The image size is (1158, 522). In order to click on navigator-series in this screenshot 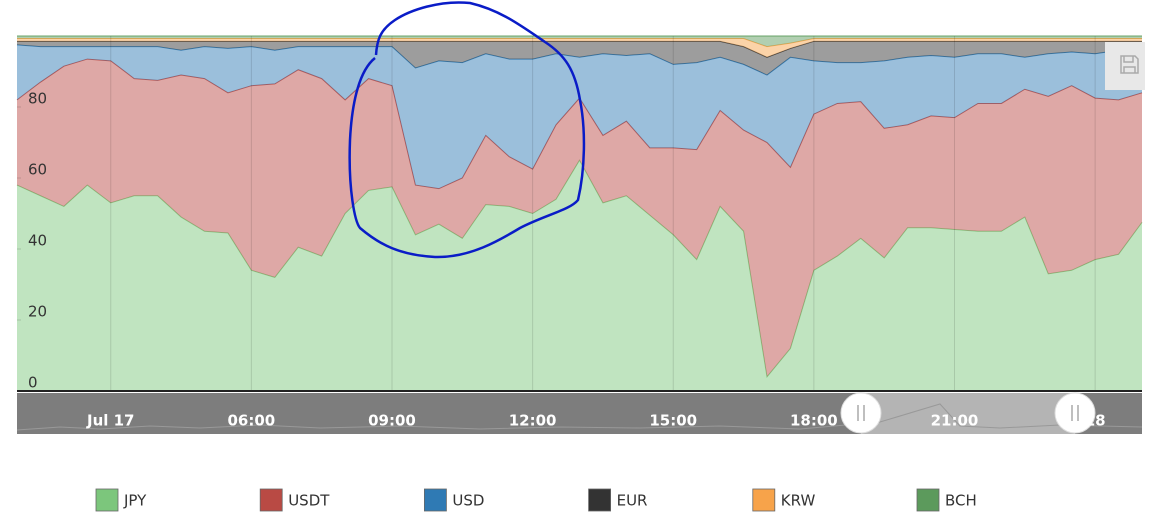, I will do `click(579, 417)`.